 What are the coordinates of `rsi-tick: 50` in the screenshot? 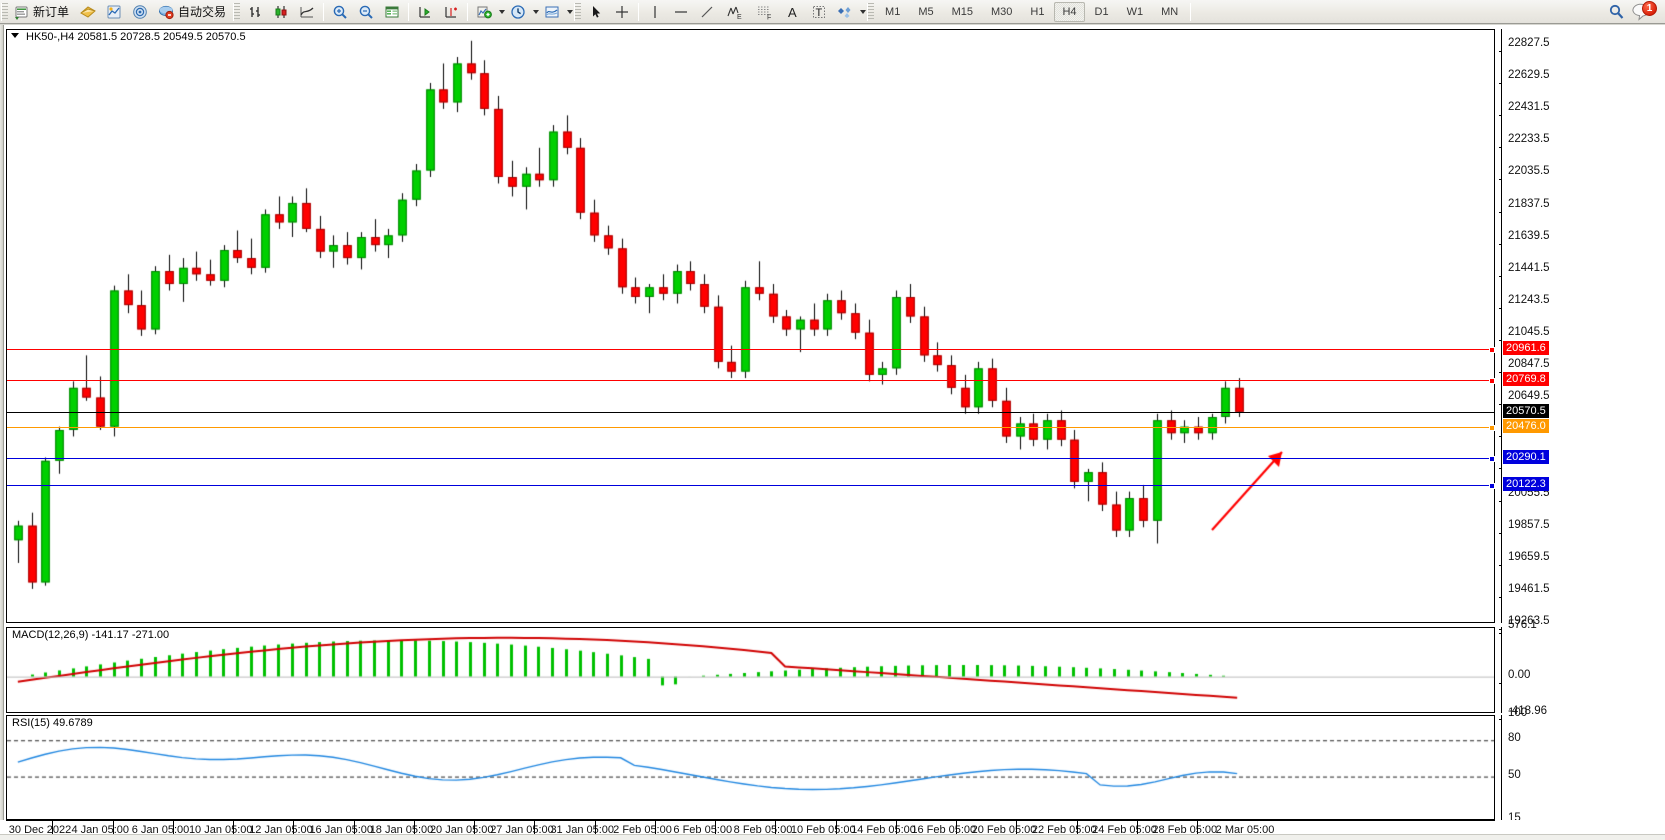 It's located at (1514, 774).